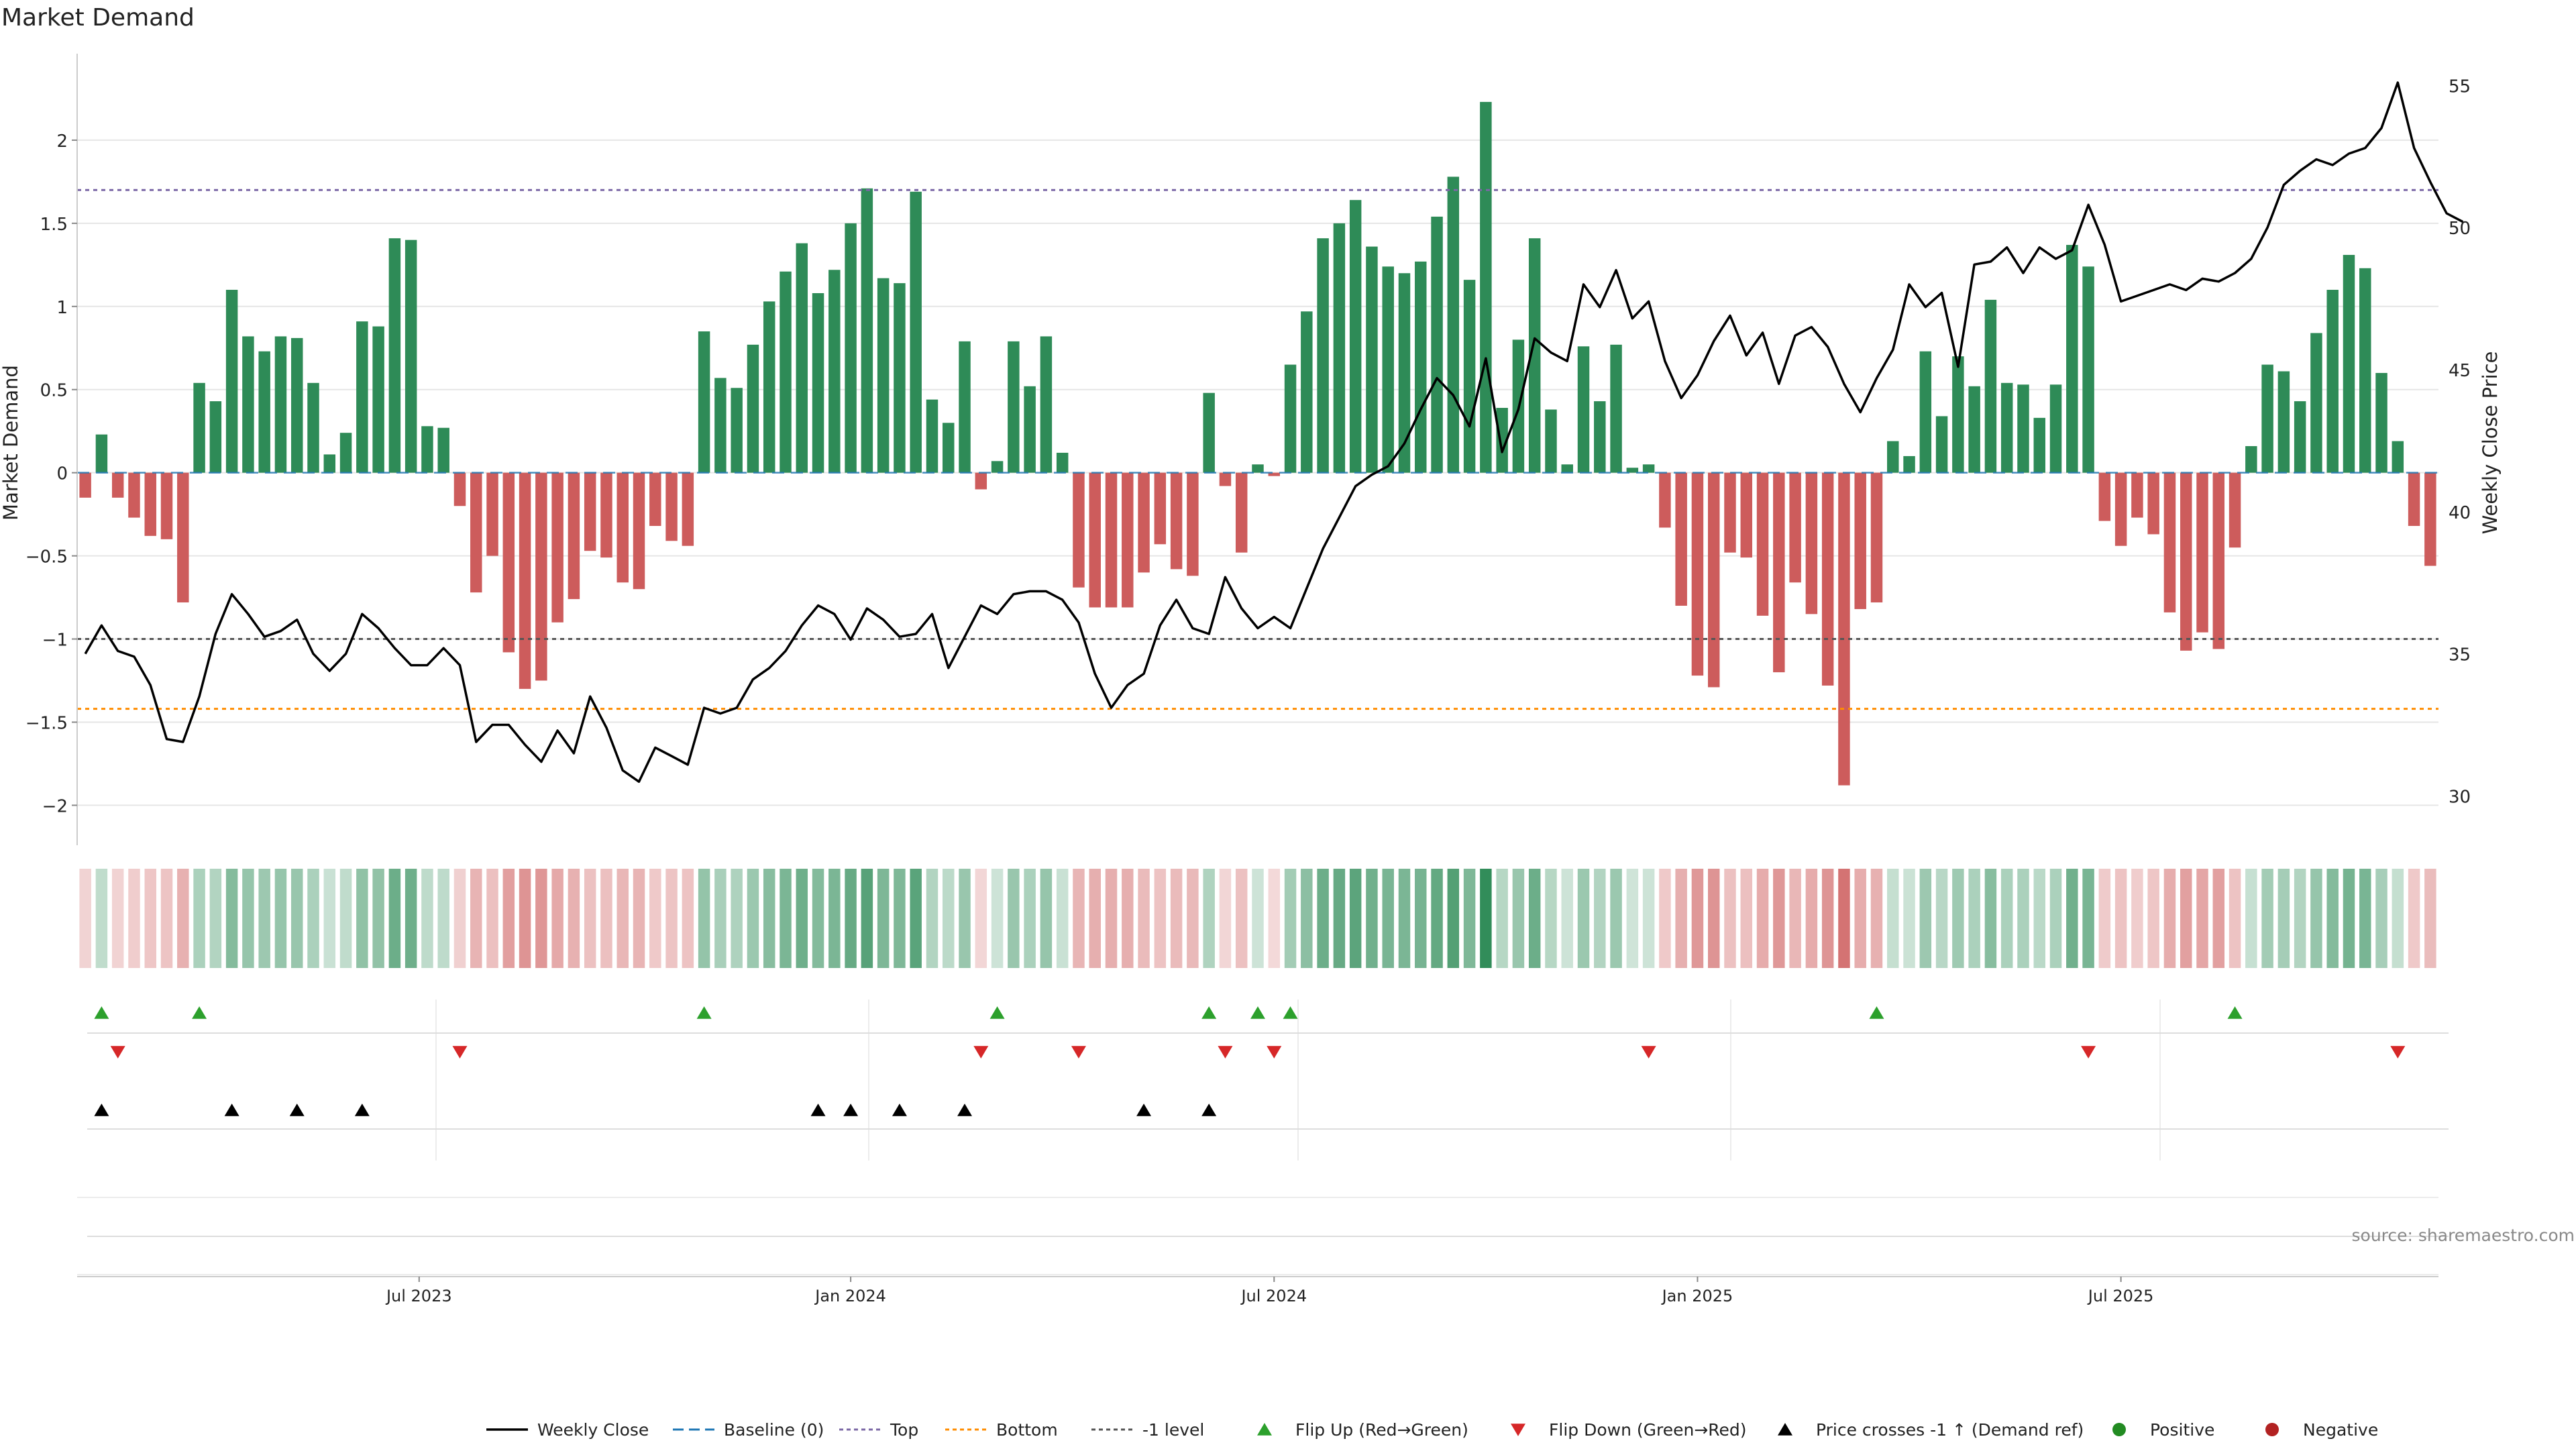 The image size is (2576, 1449). Describe the element at coordinates (2163, 1430) in the screenshot. I see `legend-item-positive: Positive` at that location.